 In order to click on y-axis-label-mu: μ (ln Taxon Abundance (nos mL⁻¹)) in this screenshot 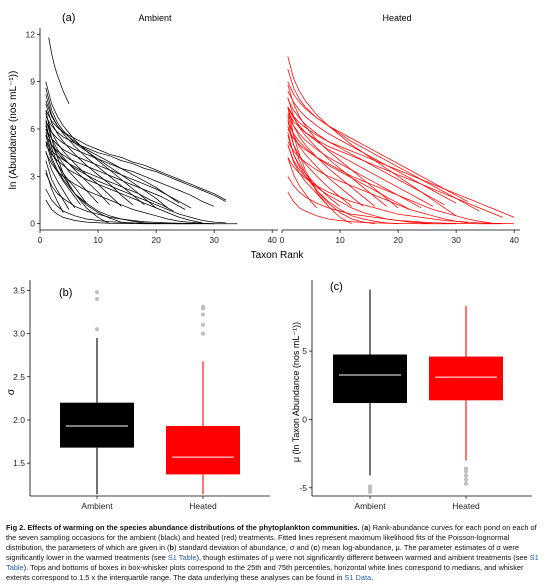, I will do `click(296, 392)`.